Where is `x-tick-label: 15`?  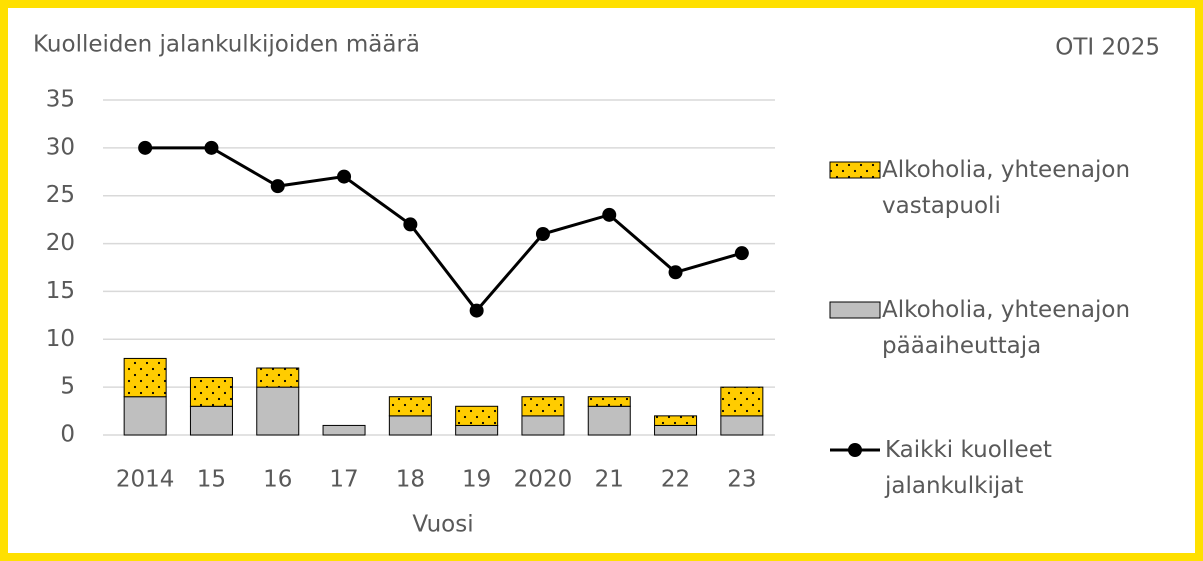 x-tick-label: 15 is located at coordinates (211, 480).